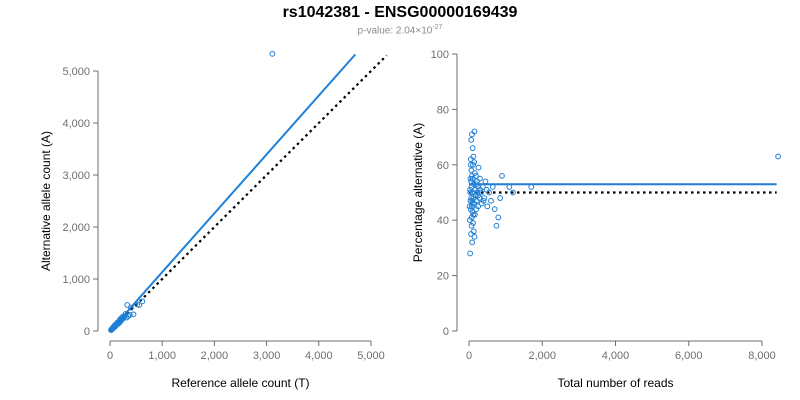 The image size is (800, 400). What do you see at coordinates (446, 332) in the screenshot?
I see `right-y-tick-label: 0` at bounding box center [446, 332].